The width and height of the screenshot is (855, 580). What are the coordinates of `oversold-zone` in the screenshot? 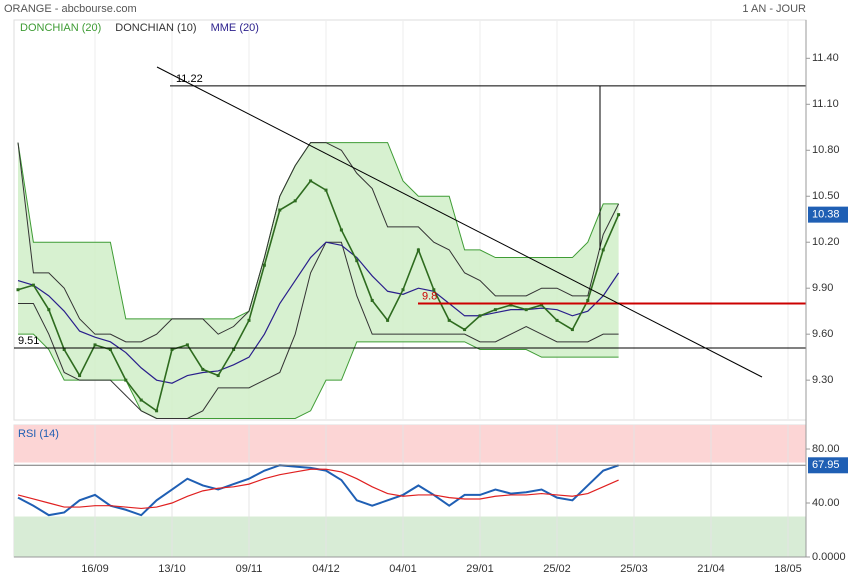 It's located at (410, 536).